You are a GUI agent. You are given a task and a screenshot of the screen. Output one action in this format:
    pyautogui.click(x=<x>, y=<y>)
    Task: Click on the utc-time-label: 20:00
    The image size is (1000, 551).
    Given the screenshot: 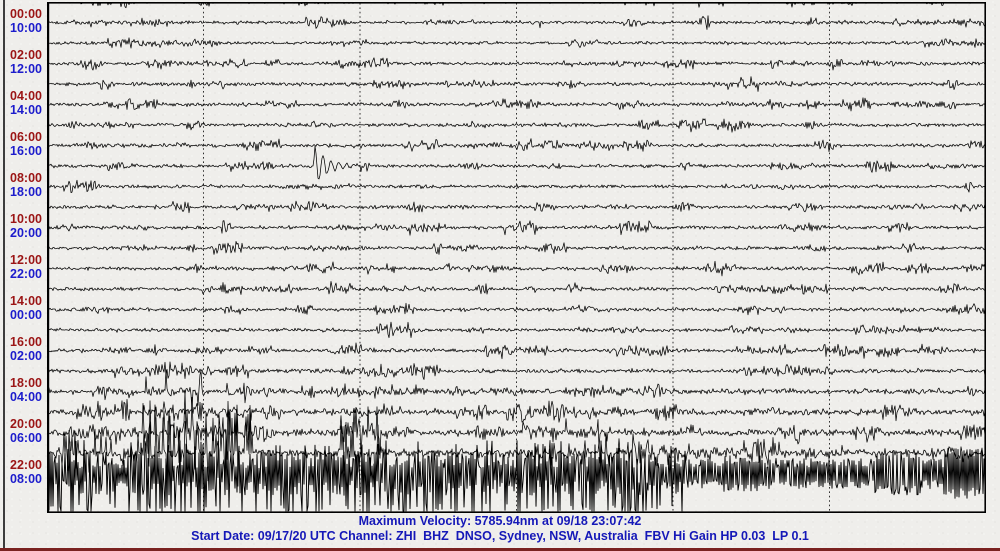 What is the action you would take?
    pyautogui.click(x=26, y=424)
    